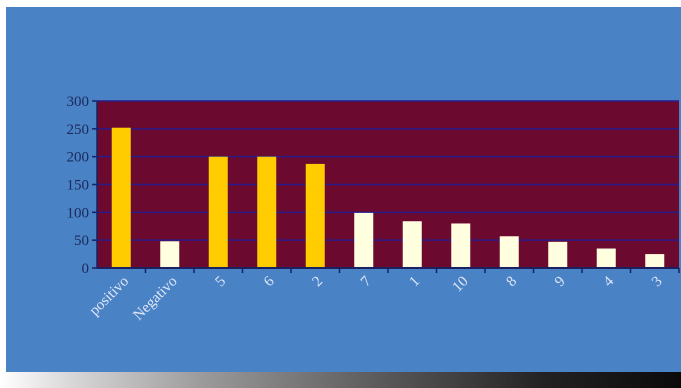 The height and width of the screenshot is (388, 681). I want to click on x-category-label: 8, so click(511, 282).